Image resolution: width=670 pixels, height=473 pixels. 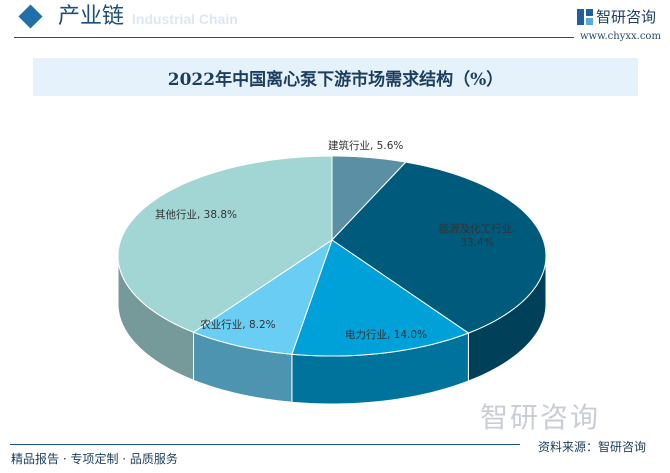 I want to click on footer-tagline: 精品报告 · 专项定制 · 品质服务, so click(x=94, y=459).